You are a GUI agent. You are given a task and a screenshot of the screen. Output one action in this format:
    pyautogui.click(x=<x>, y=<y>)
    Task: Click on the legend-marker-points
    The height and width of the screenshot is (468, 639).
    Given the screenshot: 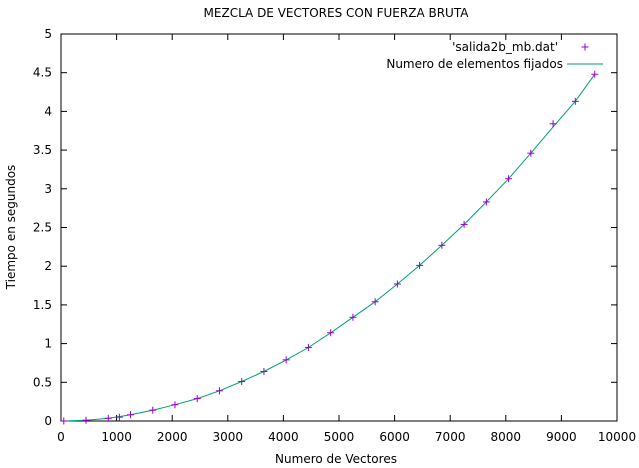 What is the action you would take?
    pyautogui.click(x=585, y=47)
    